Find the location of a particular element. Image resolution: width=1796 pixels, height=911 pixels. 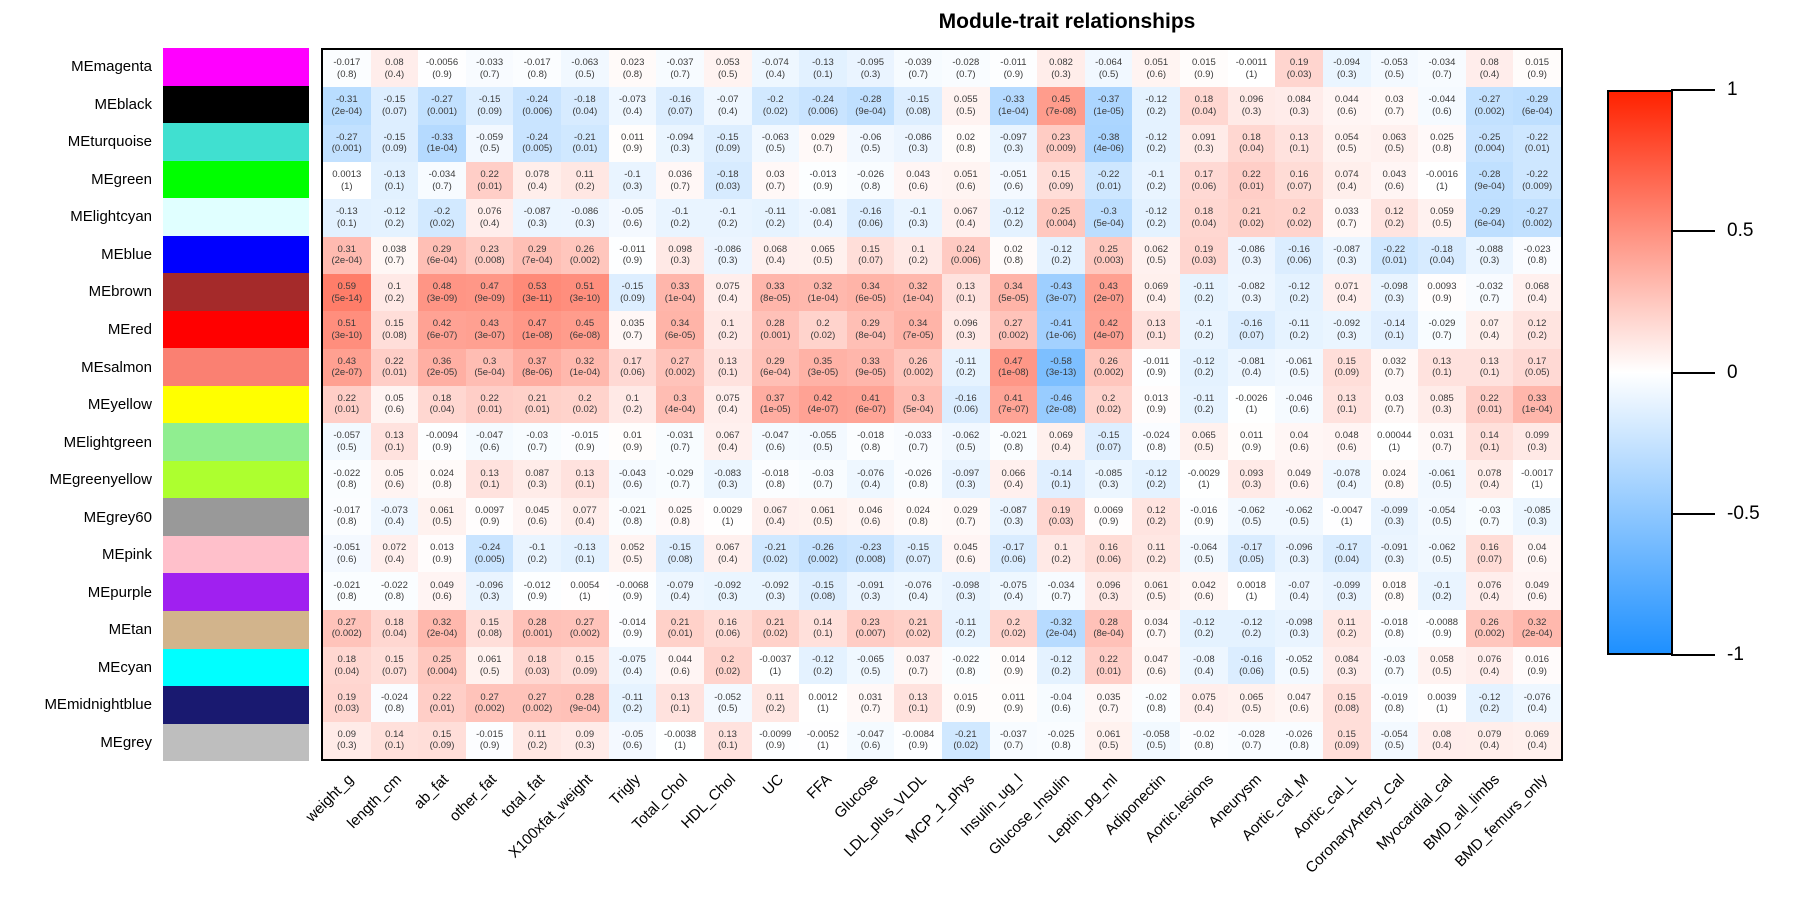

cell-correlation: 0.058 is located at coordinates (1442, 660).